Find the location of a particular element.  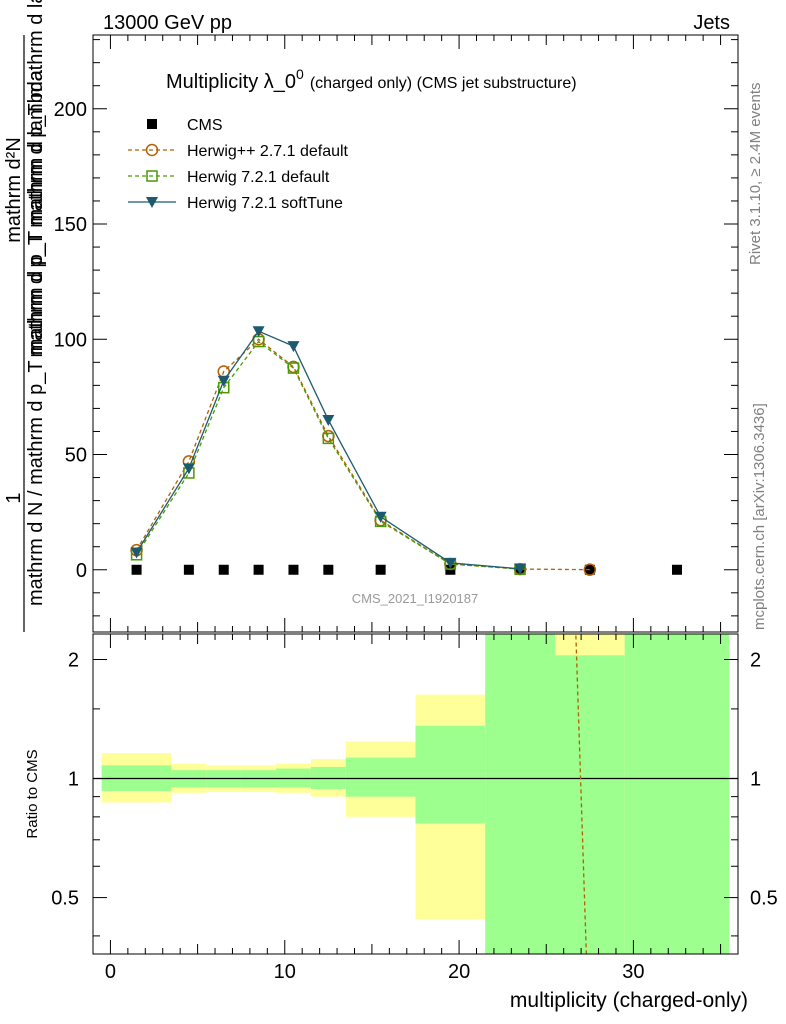

series-herwig-7-2-1-softtune is located at coordinates (328, 450).